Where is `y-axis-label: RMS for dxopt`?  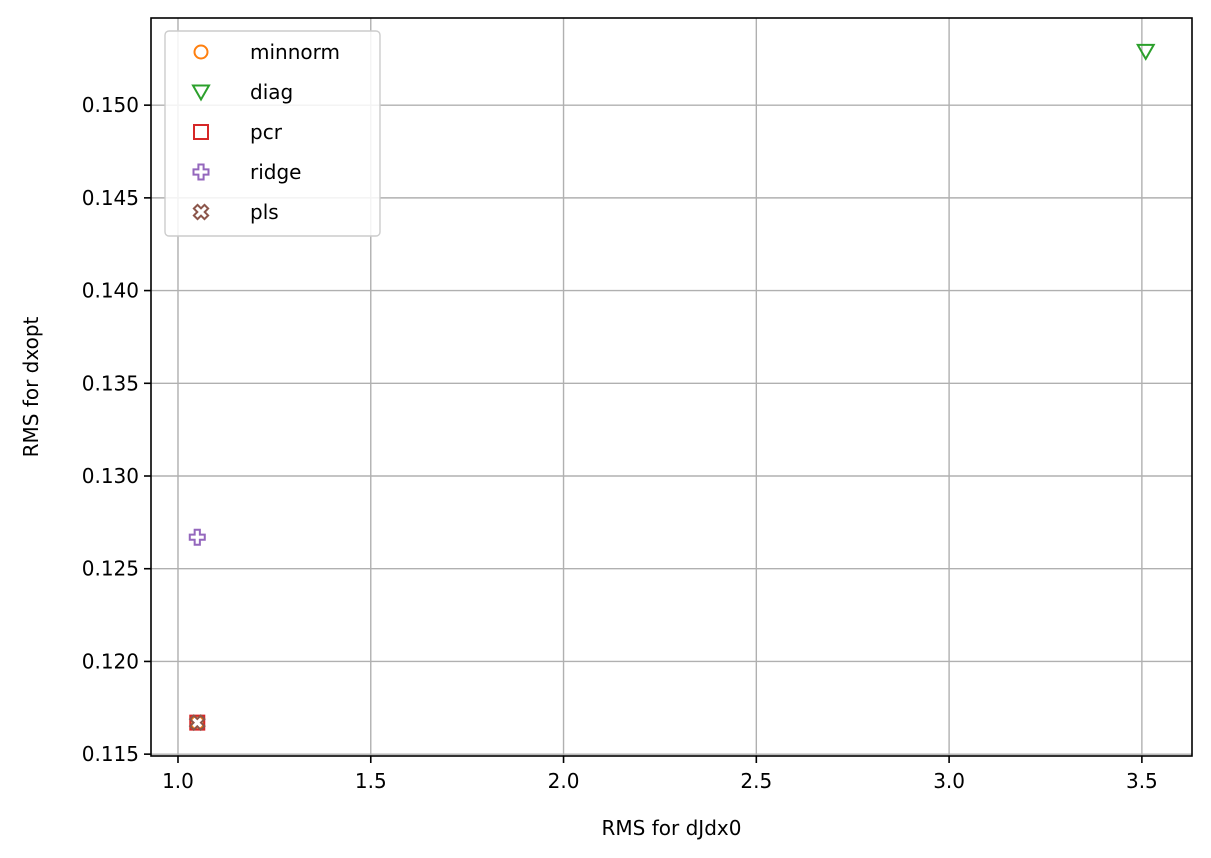
y-axis-label: RMS for dxopt is located at coordinates (31, 386).